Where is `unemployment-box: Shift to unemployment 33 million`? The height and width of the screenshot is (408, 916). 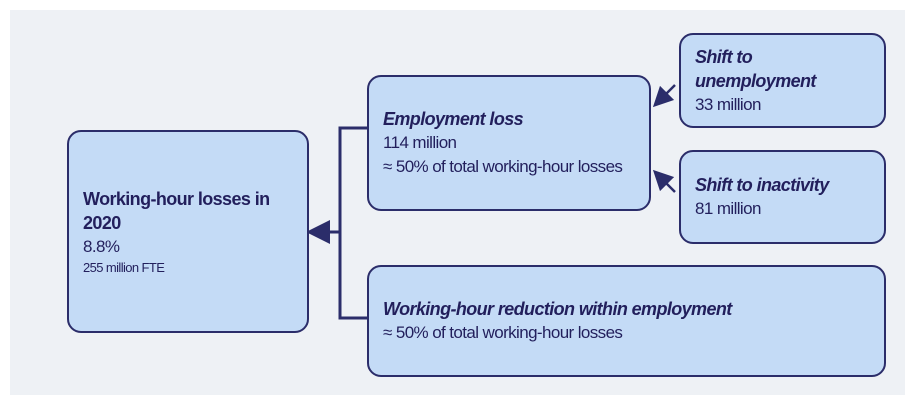
unemployment-box: Shift to unemployment 33 million is located at coordinates (782, 80).